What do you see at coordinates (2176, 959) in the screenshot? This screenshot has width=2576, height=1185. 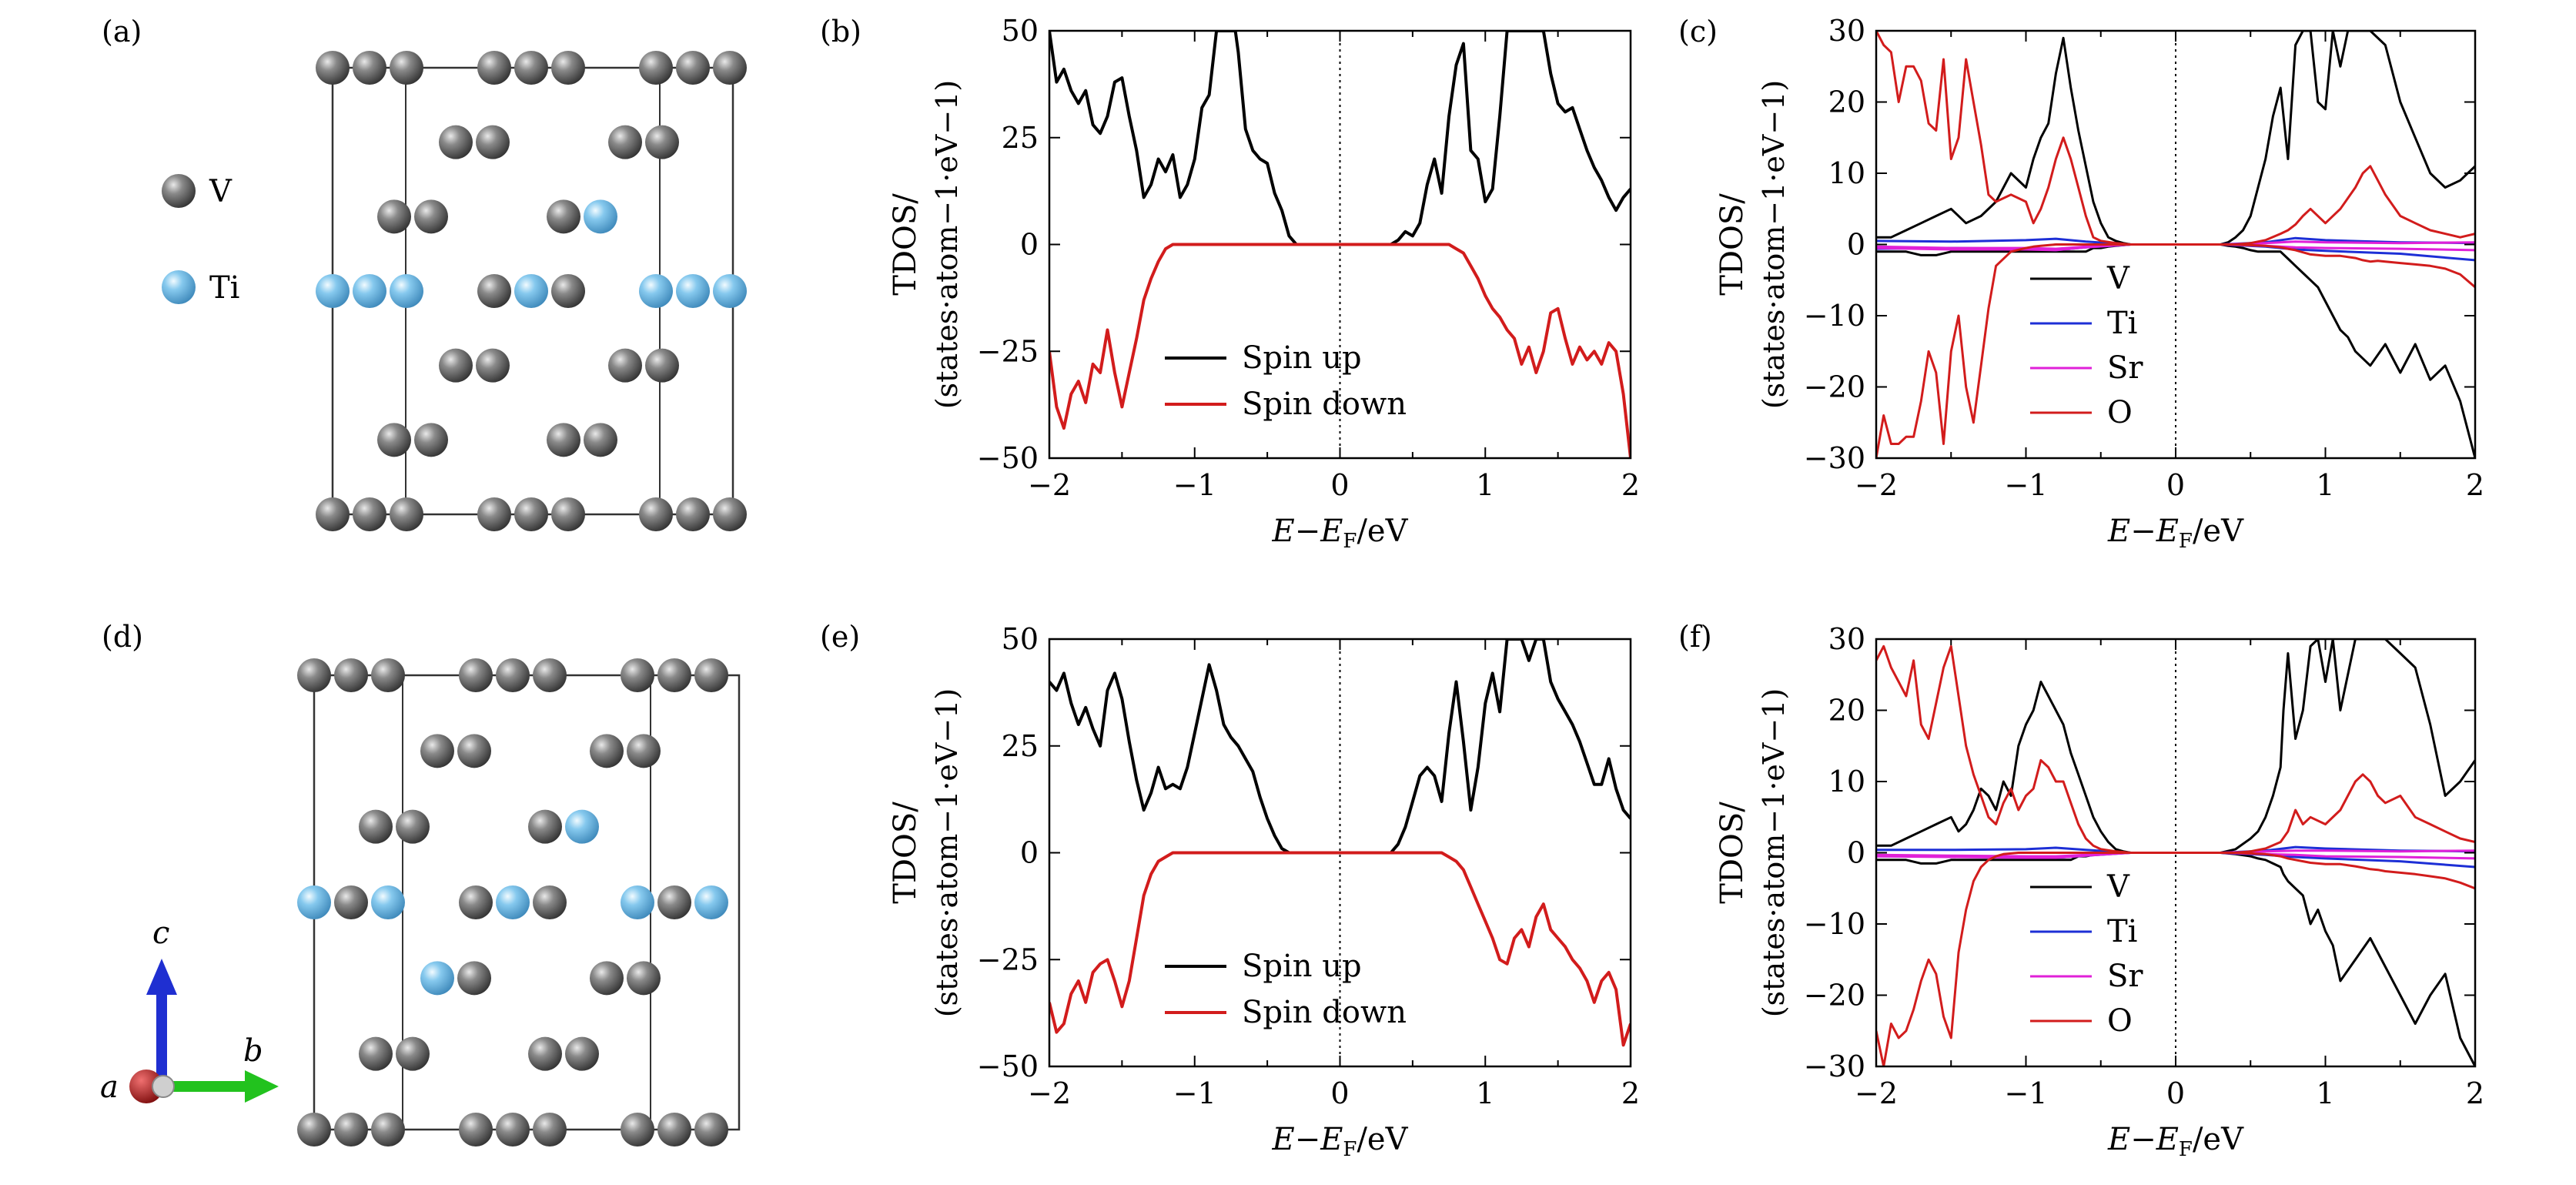 I see `series-line-o-down` at bounding box center [2176, 959].